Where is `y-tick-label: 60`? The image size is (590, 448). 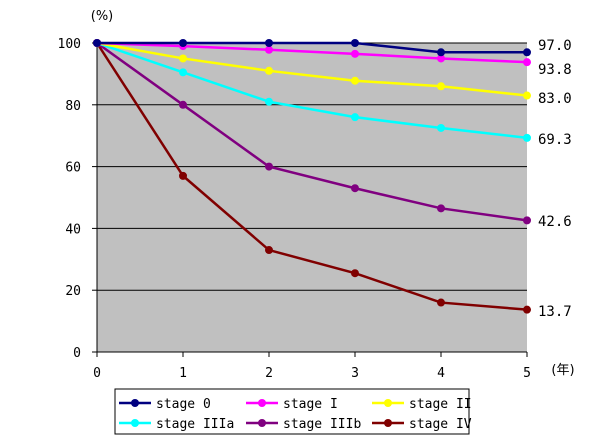 y-tick-label: 60 is located at coordinates (73, 168).